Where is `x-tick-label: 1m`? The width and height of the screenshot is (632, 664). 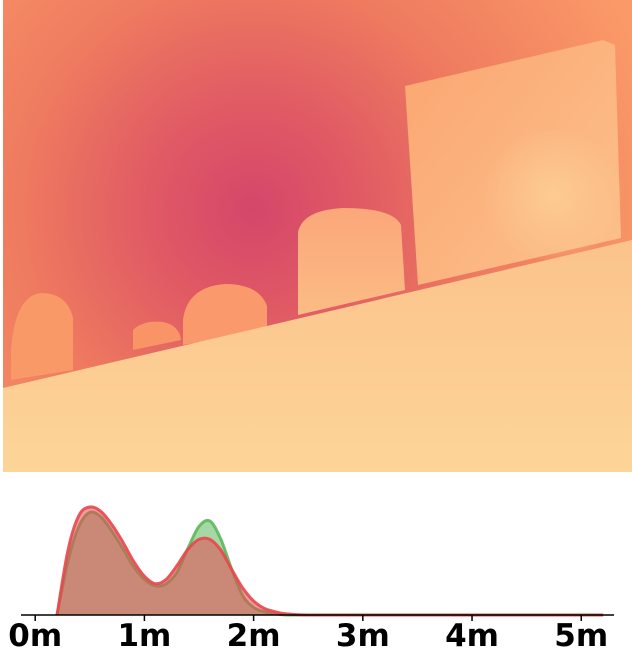 x-tick-label: 1m is located at coordinates (144, 636).